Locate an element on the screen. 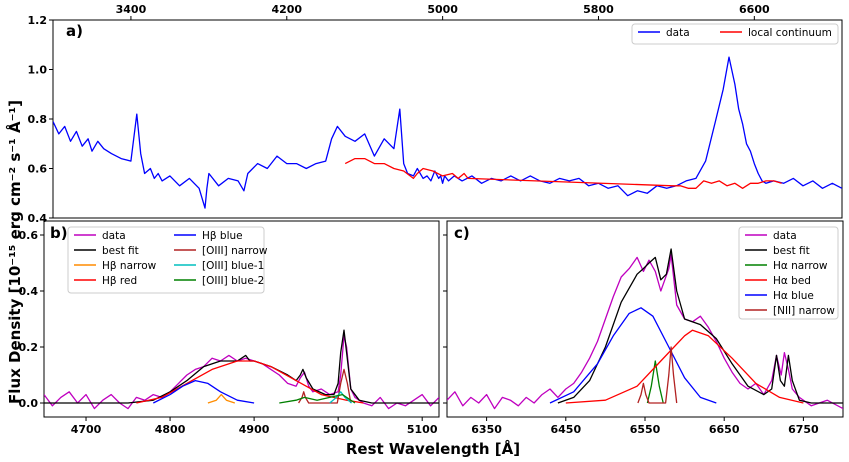 Image resolution: width=849 pixels, height=462 pixels. panel-b-legend-label-oiii-blue-1: [OIII] blue-1 is located at coordinates (233, 266).